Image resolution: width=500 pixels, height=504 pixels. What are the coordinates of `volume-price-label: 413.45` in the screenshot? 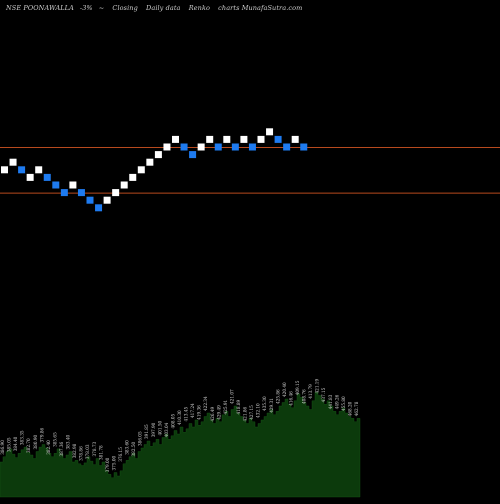 It's located at (186, 414).